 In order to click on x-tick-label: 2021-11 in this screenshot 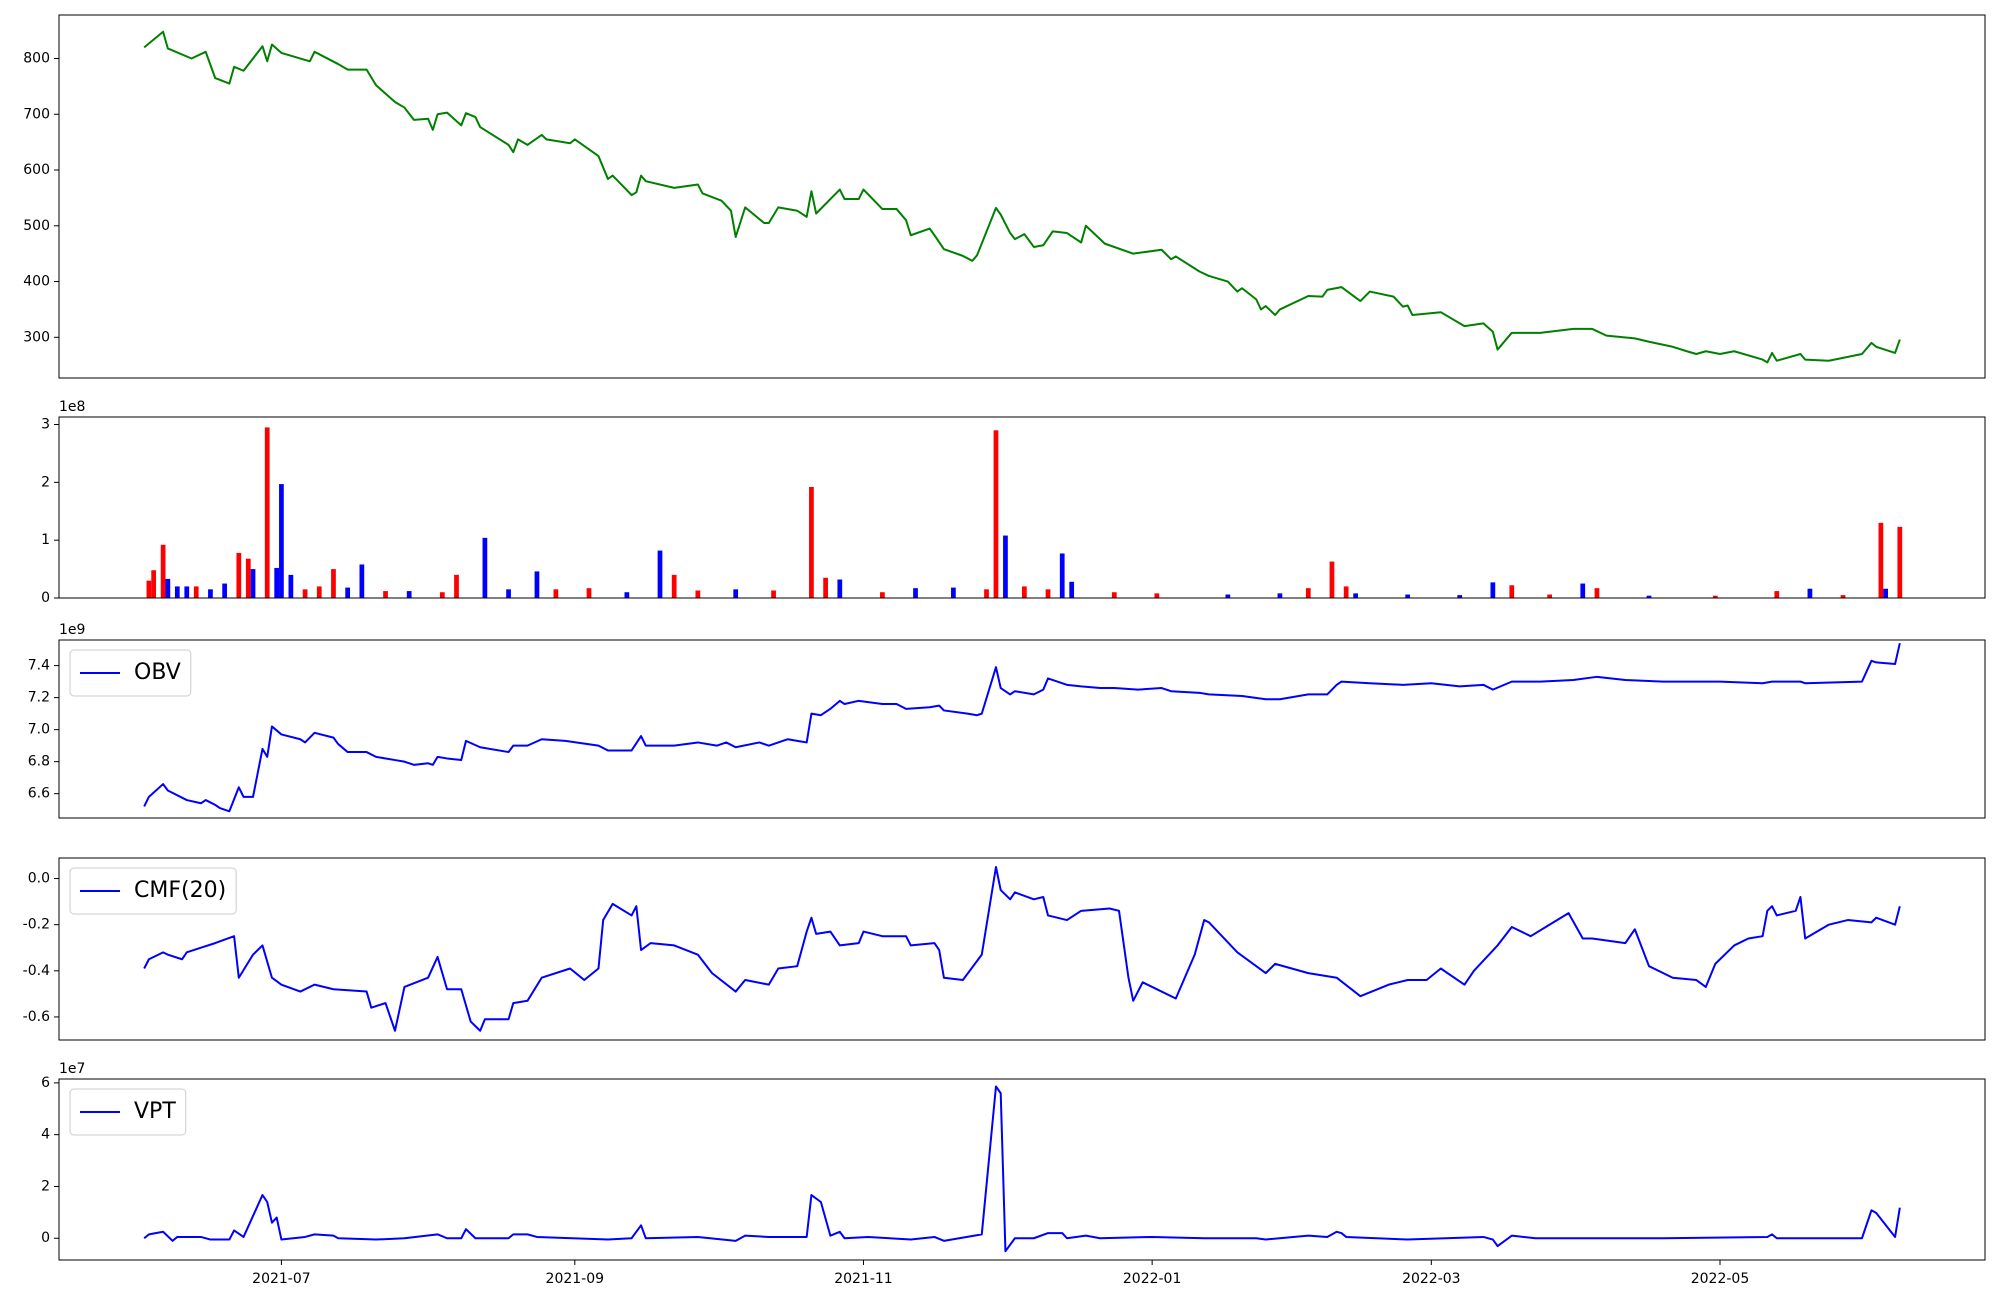, I will do `click(863, 1279)`.